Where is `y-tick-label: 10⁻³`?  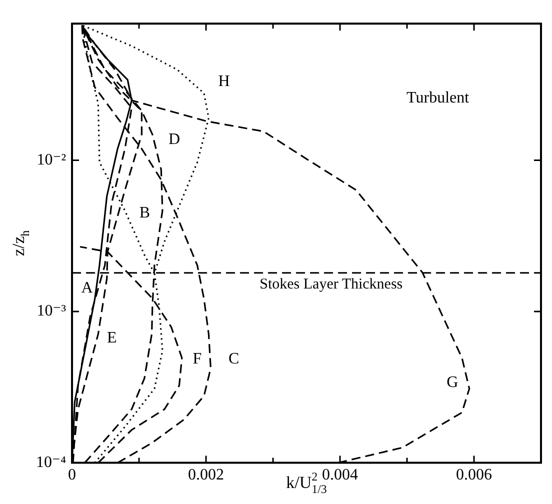 y-tick-label: 10⁻³ is located at coordinates (51, 311).